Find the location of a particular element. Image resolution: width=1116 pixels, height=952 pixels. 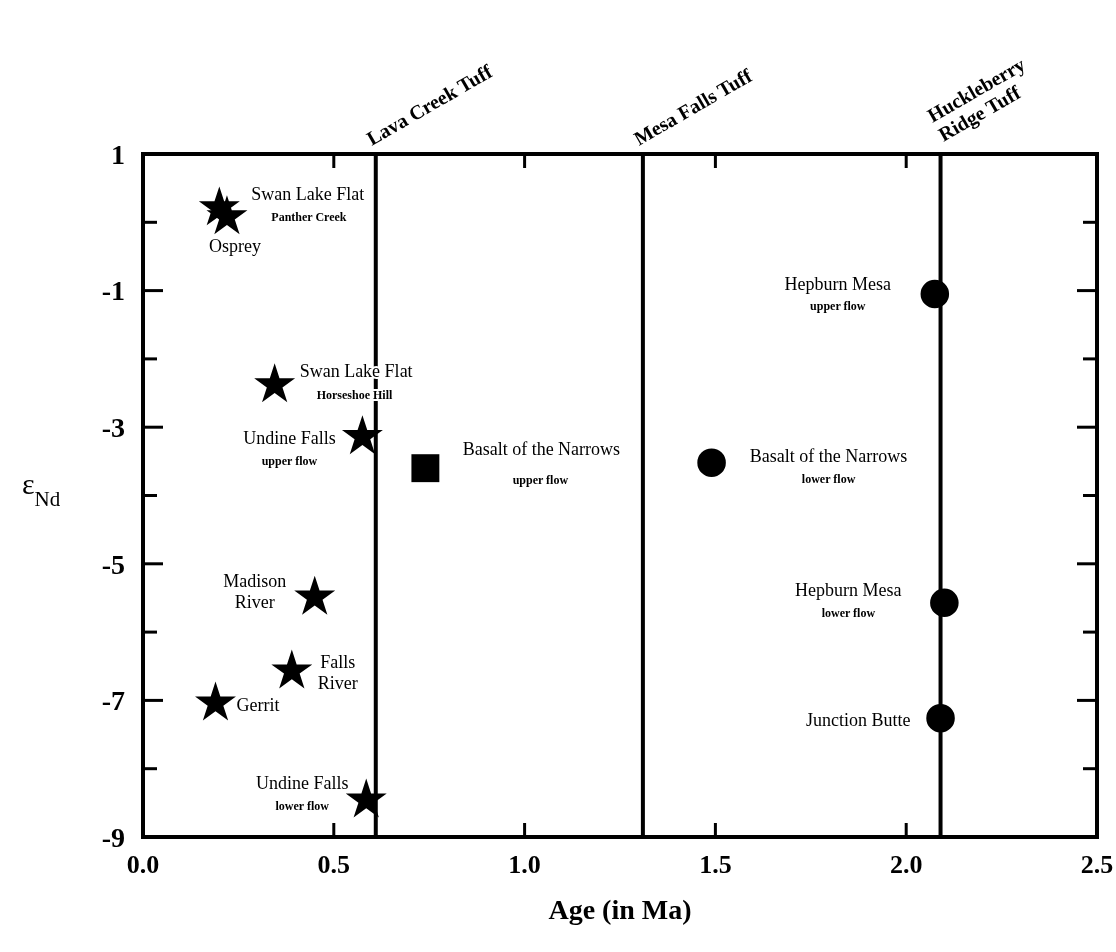

ref-line-label: Mesa Falls Tuff is located at coordinates (692, 107).